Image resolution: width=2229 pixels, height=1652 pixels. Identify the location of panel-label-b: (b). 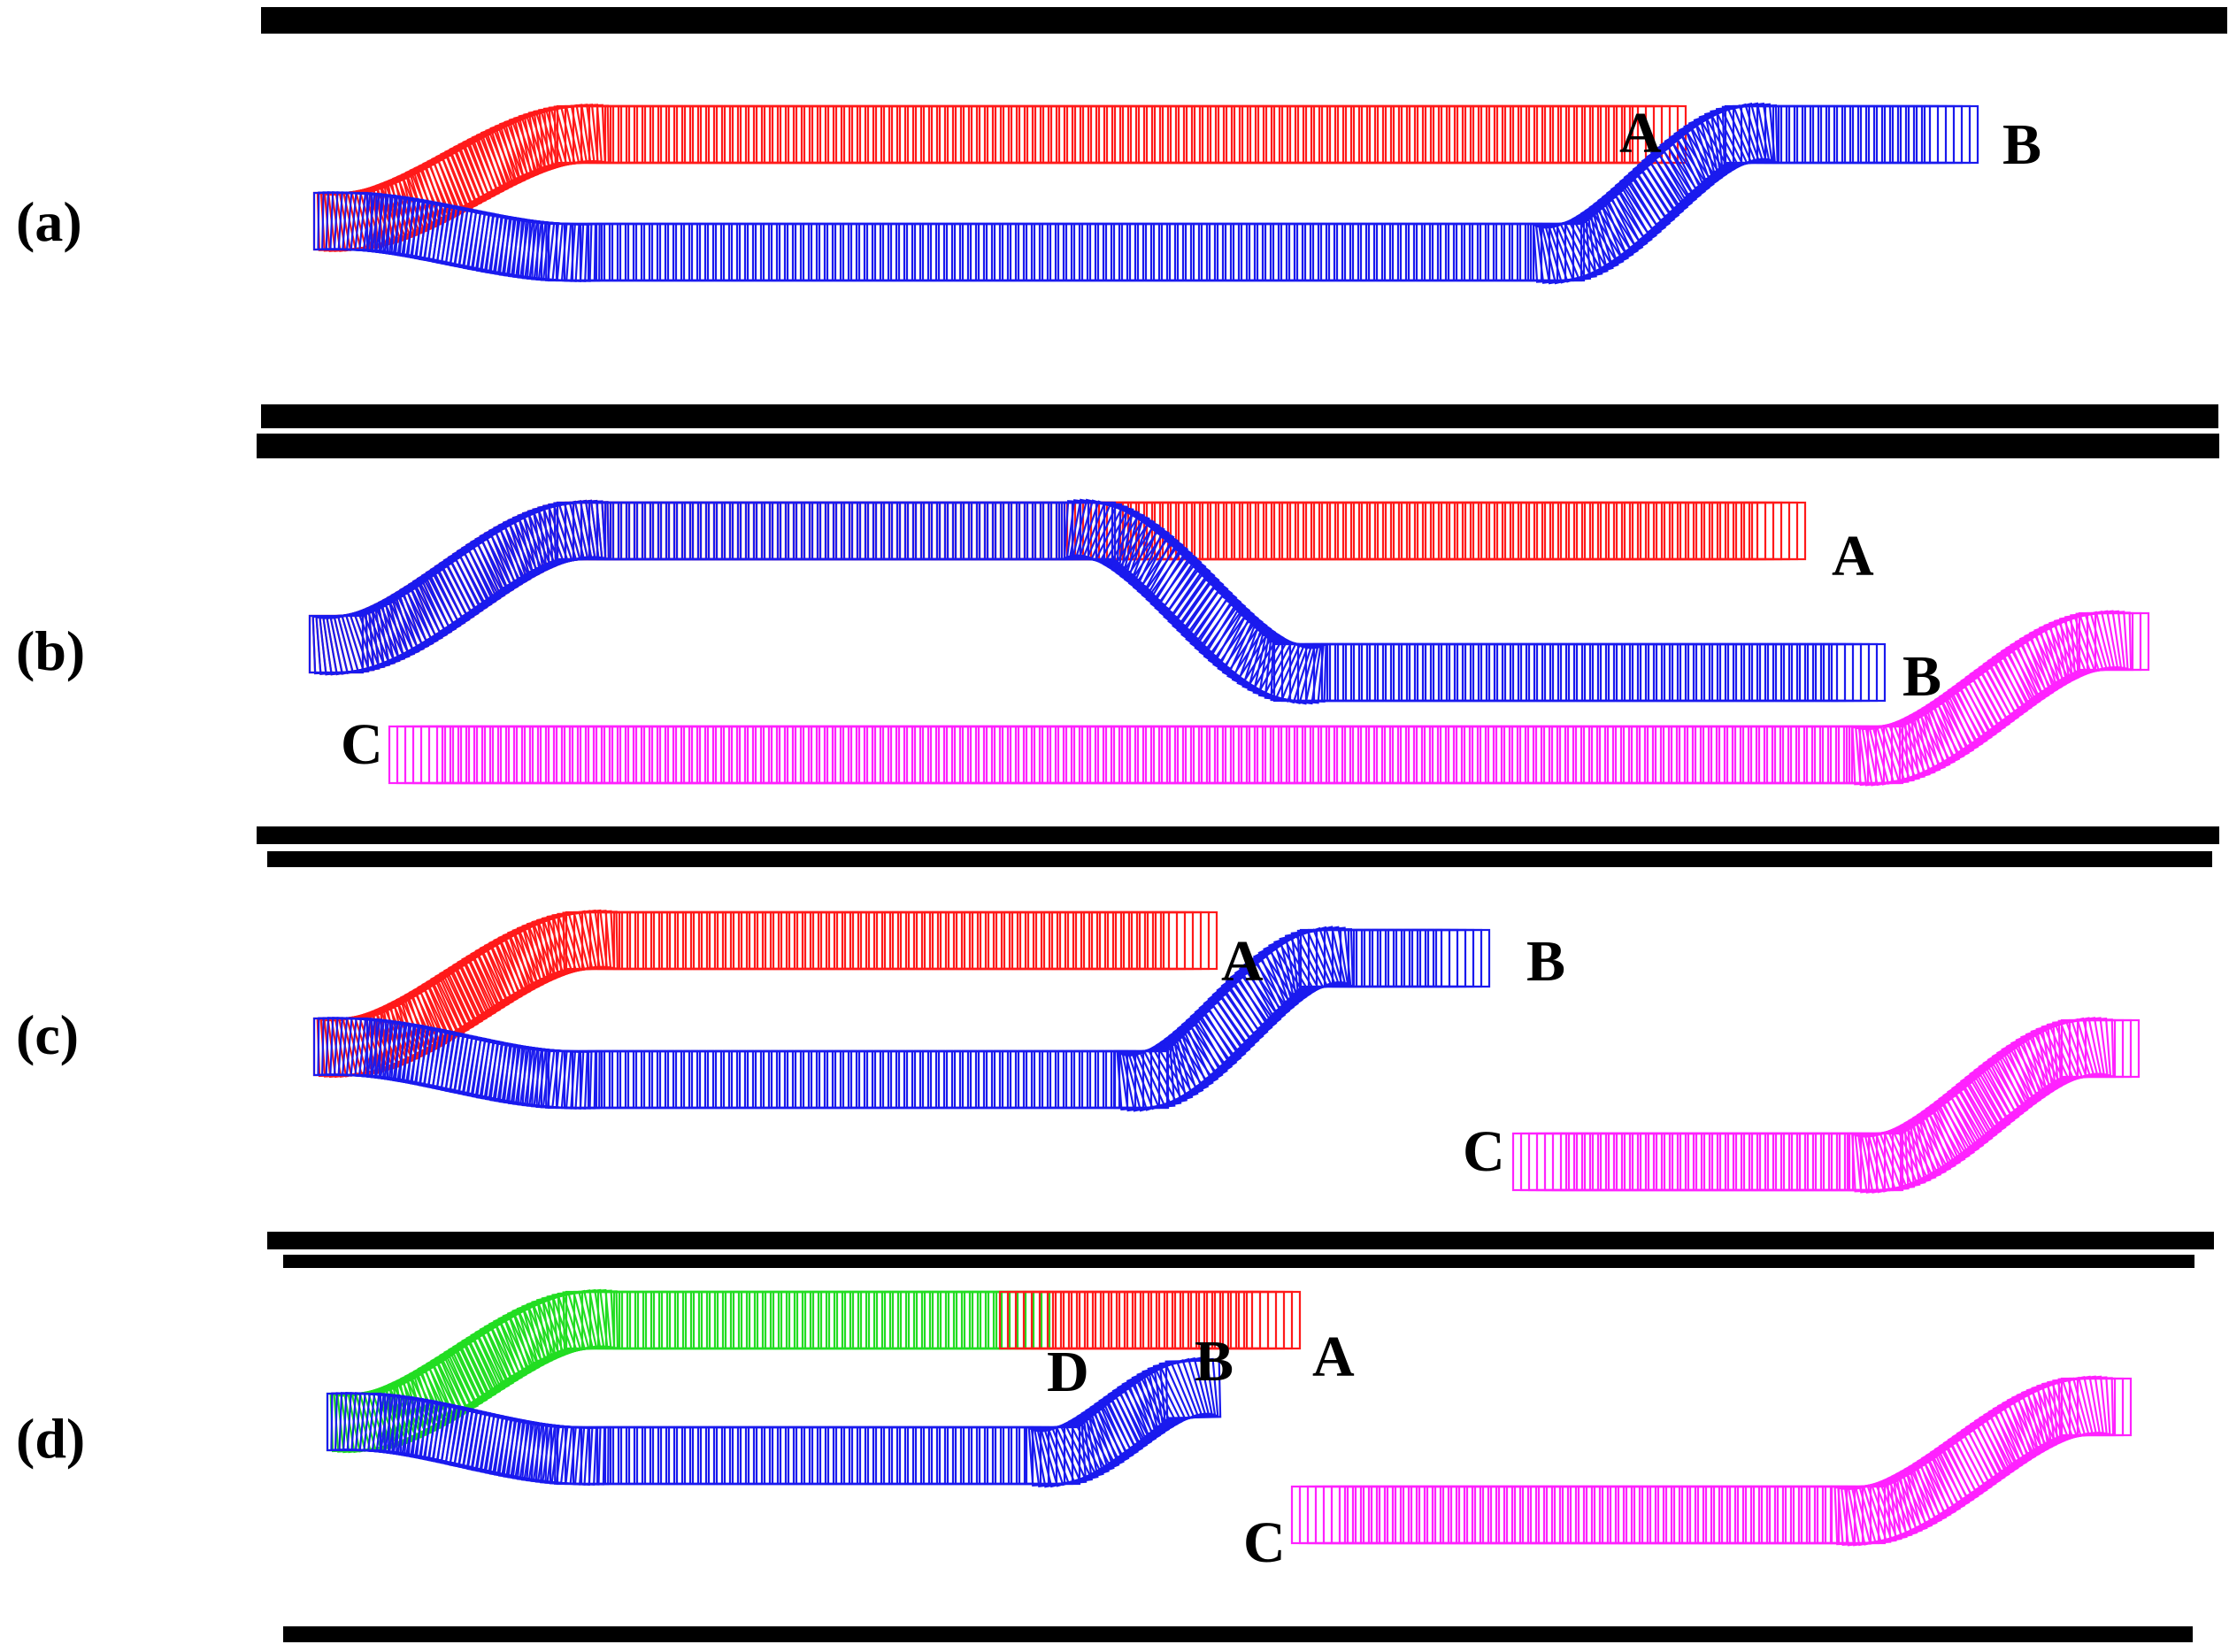
(50, 650).